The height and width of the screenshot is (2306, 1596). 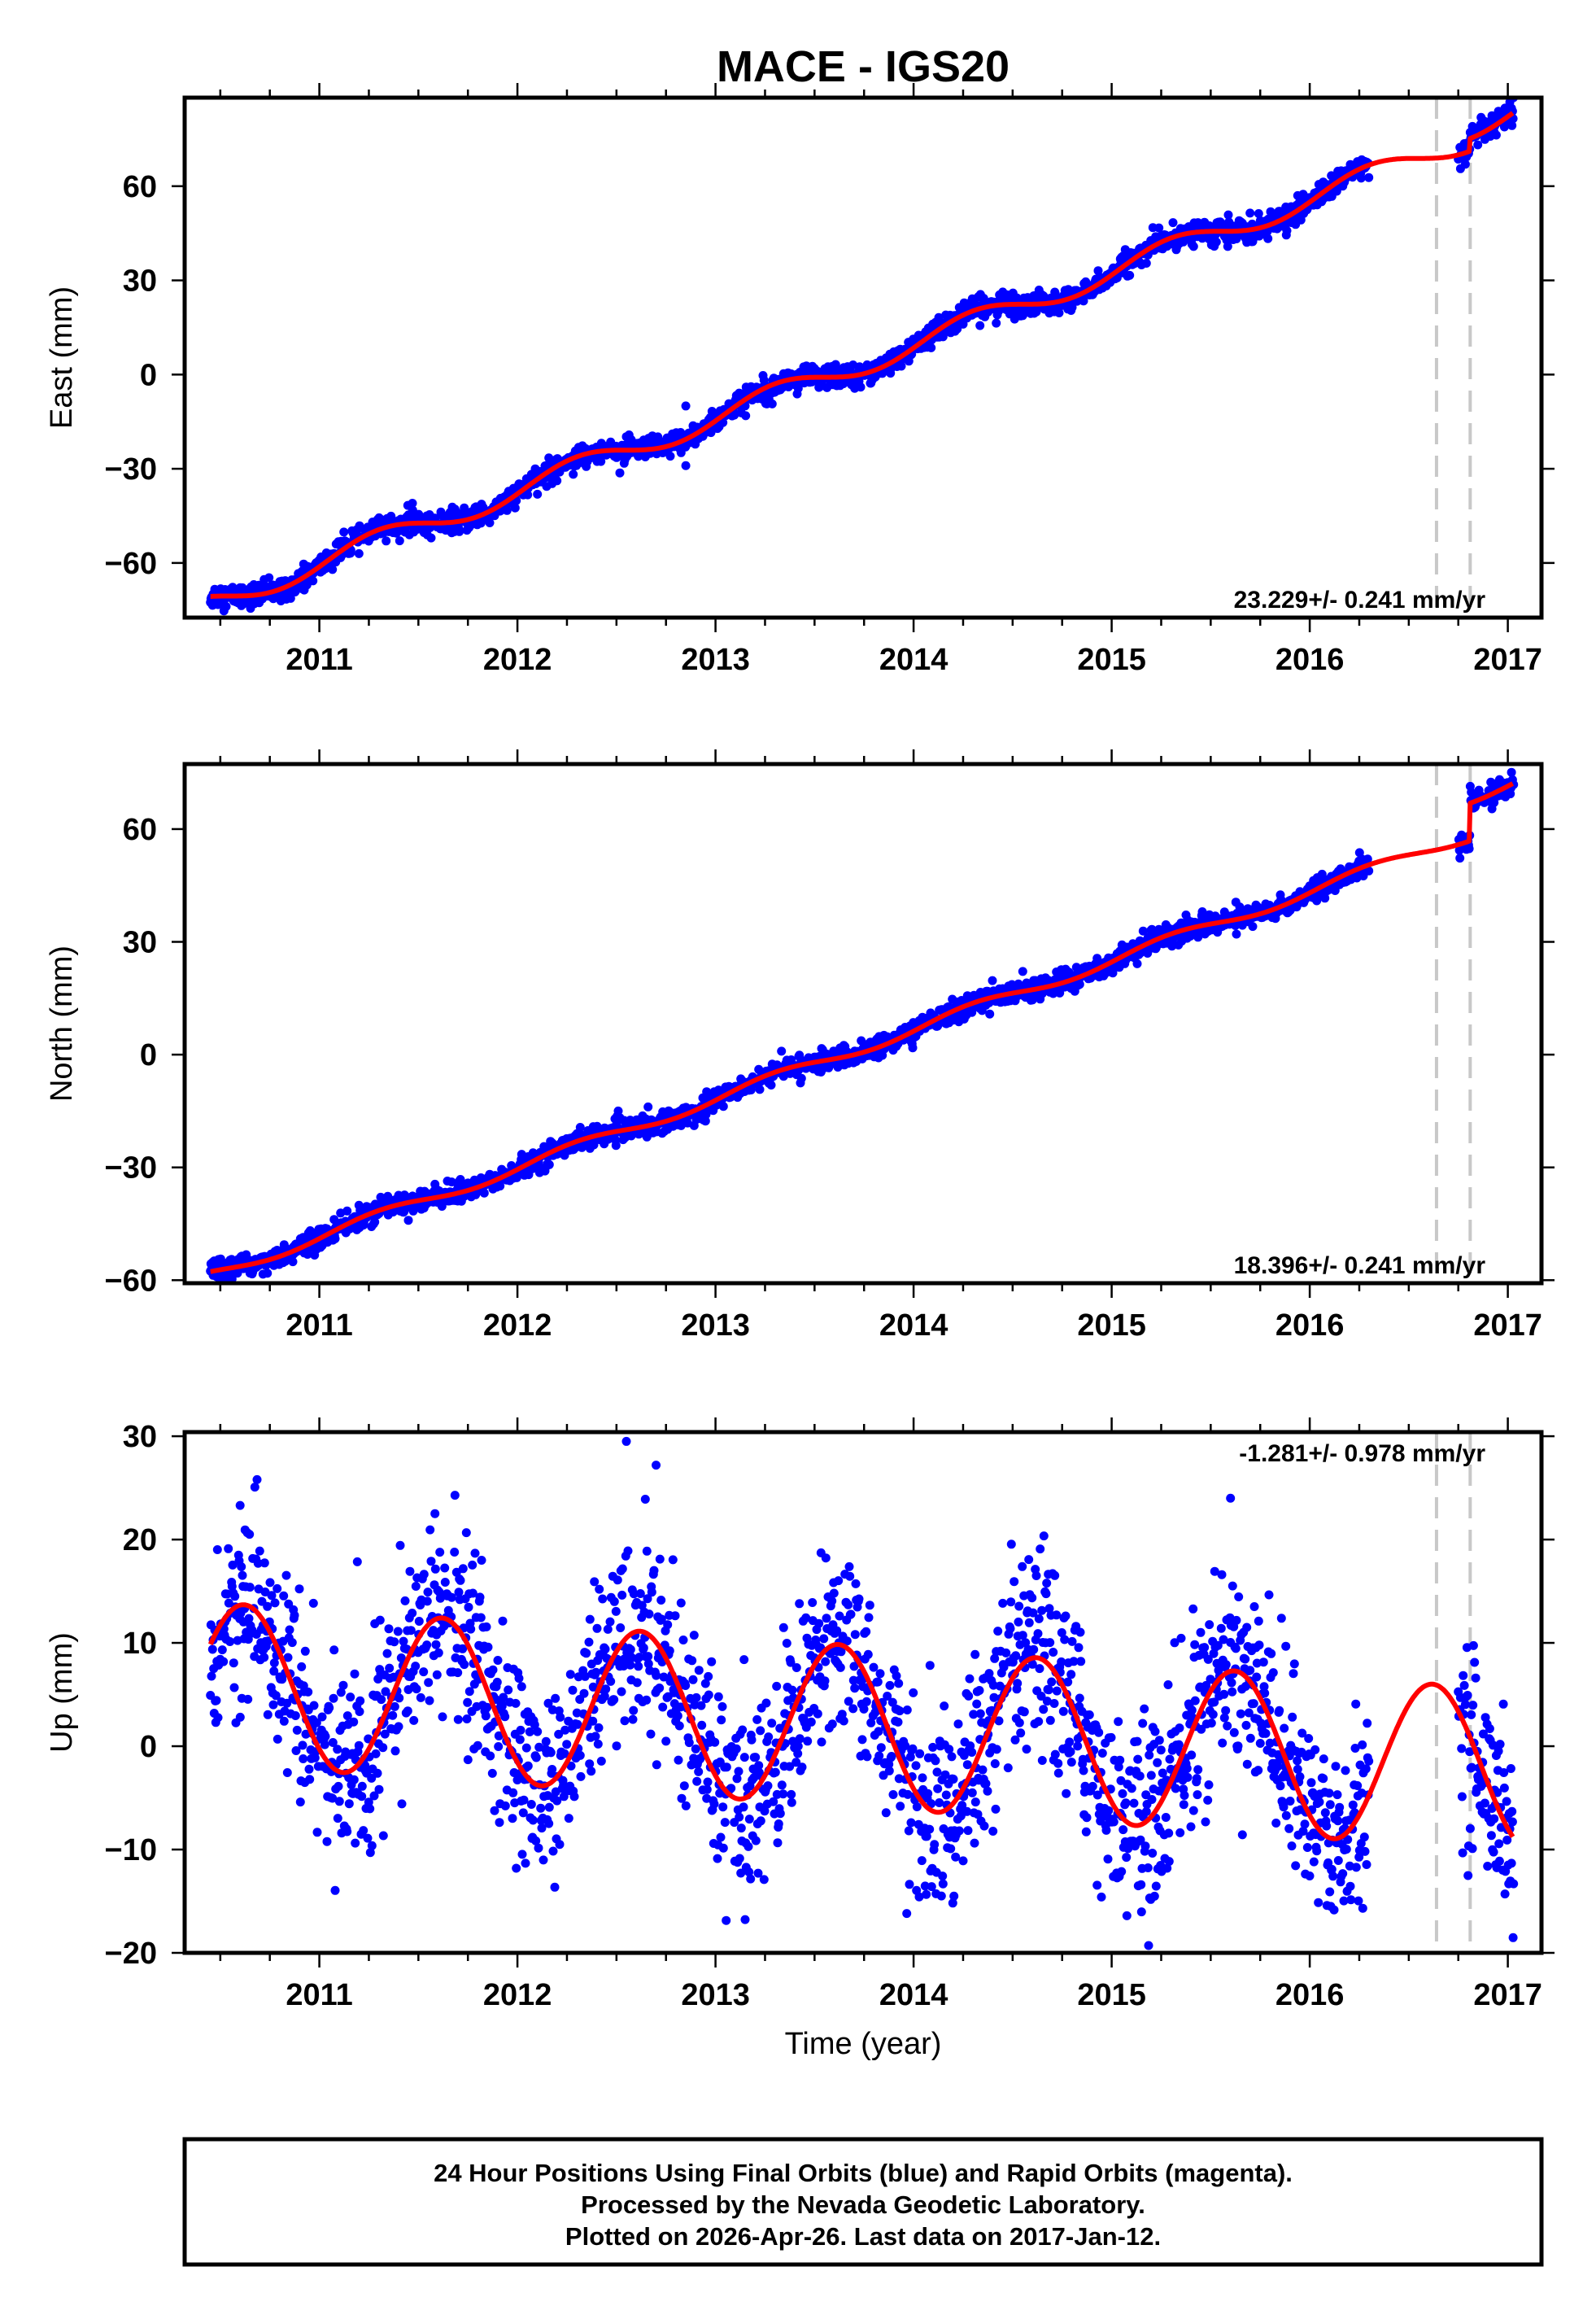 What do you see at coordinates (517, 1325) in the screenshot?
I see `x-tick-label: 2012` at bounding box center [517, 1325].